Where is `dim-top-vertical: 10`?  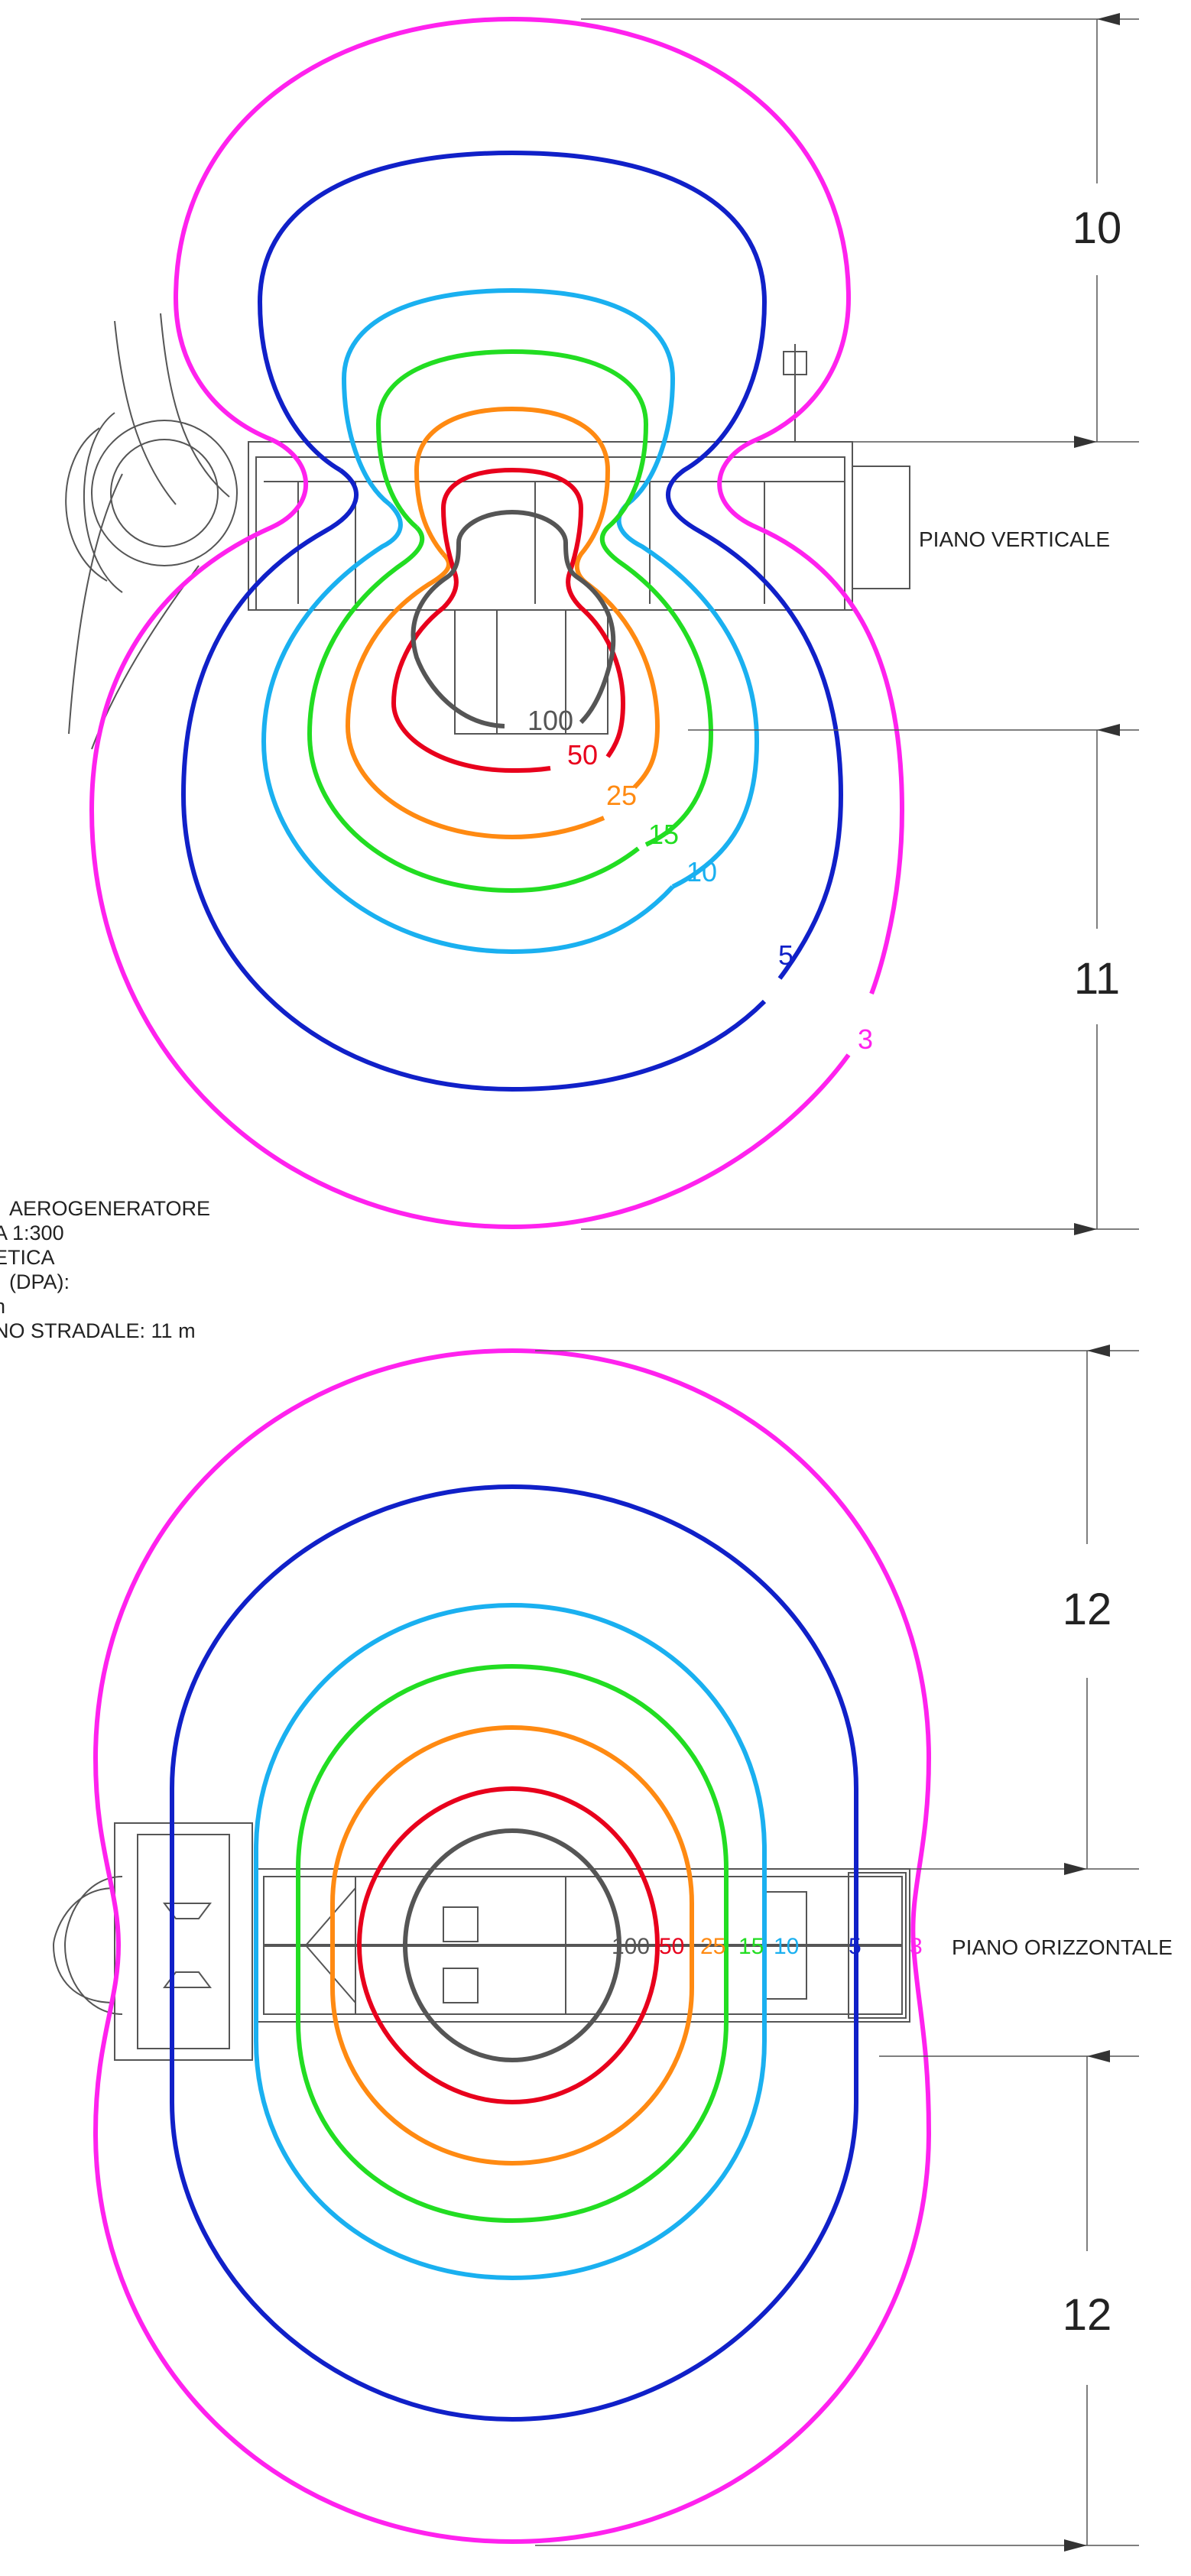 dim-top-vertical: 10 is located at coordinates (1097, 228).